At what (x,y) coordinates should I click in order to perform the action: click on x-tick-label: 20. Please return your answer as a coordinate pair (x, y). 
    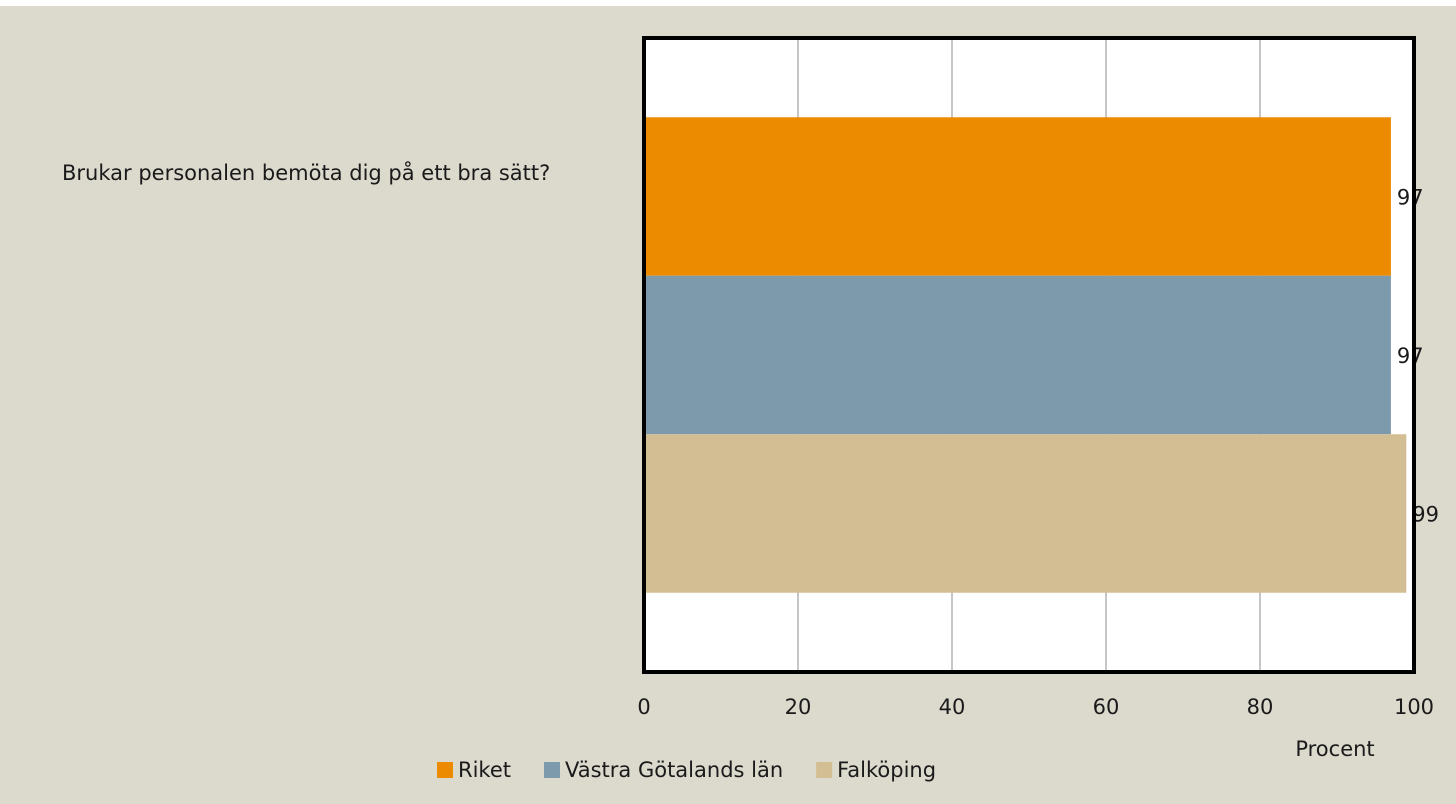
    Looking at the image, I should click on (798, 707).